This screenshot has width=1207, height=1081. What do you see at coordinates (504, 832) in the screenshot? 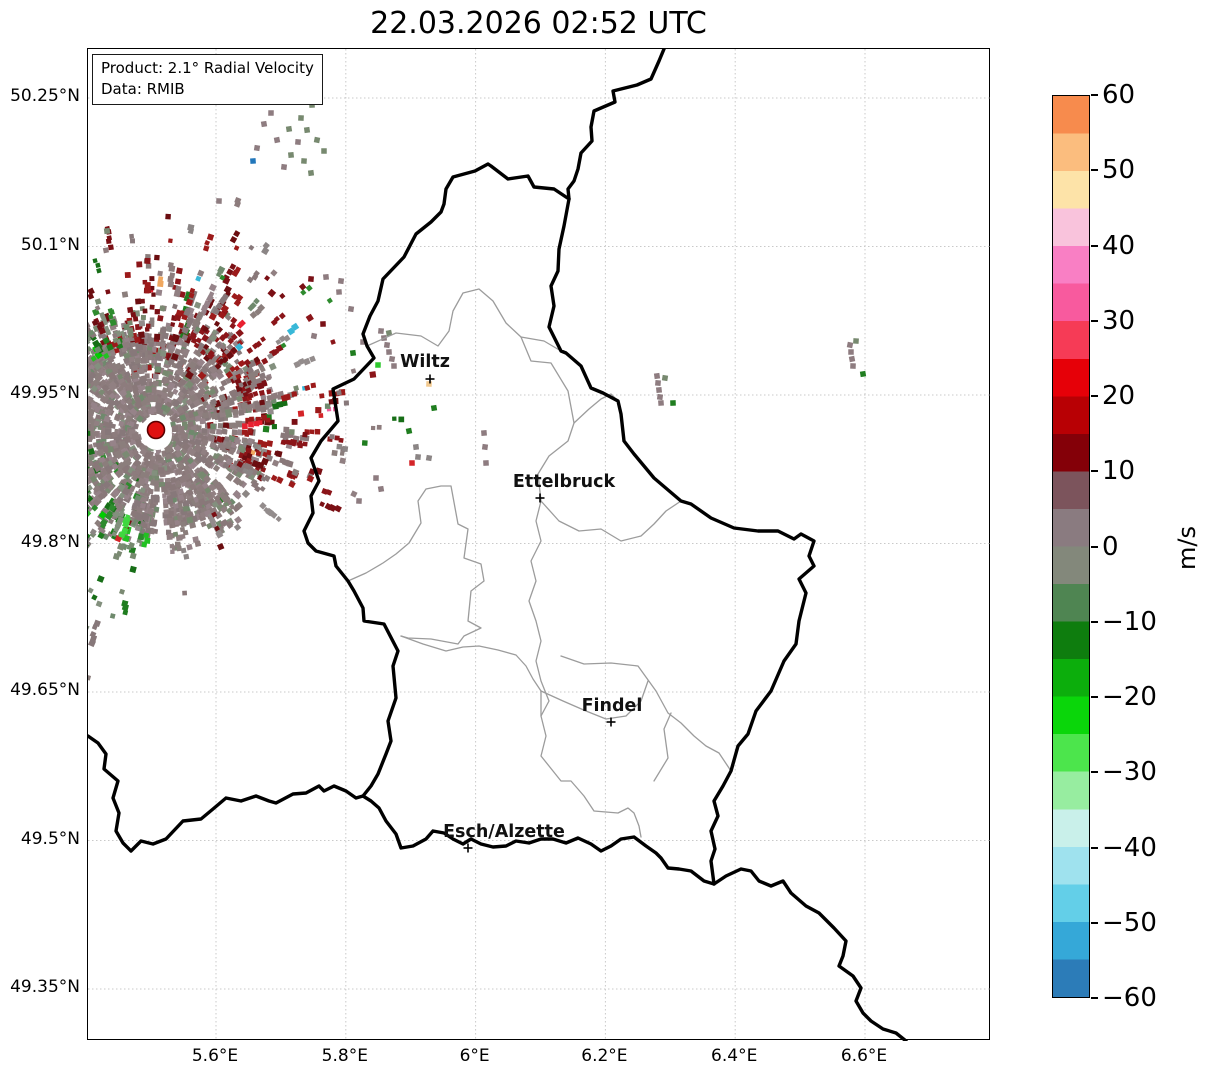
I see `city-label: Esch/Alzette` at bounding box center [504, 832].